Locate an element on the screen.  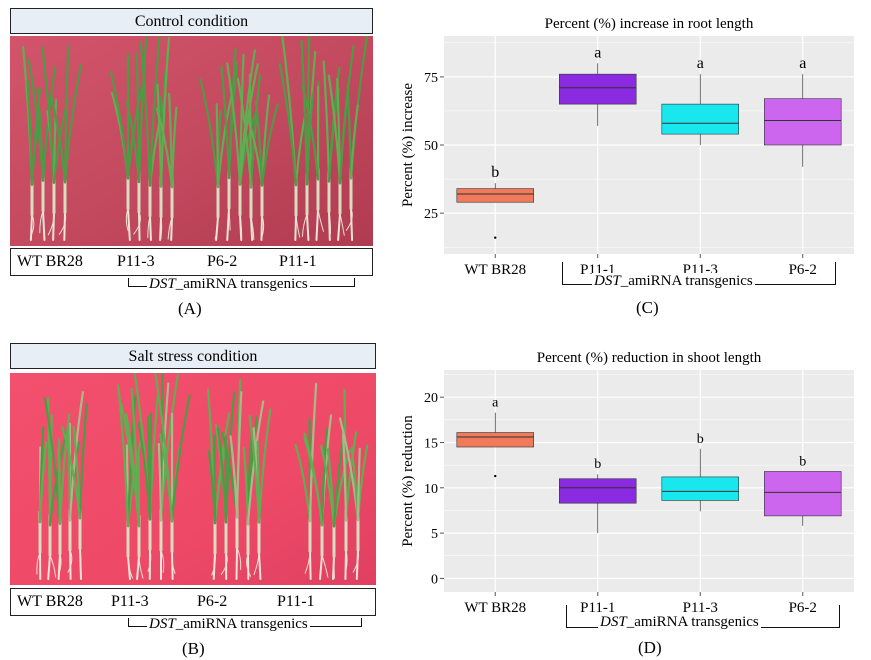
panel-b-label-p6-2: P6-2 is located at coordinates (212, 601).